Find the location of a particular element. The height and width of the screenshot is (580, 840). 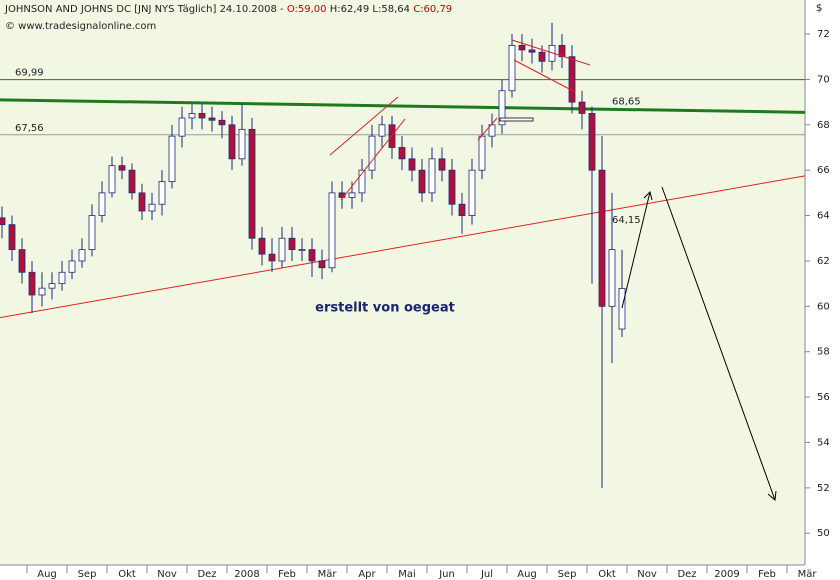

y-tick-label: 58 is located at coordinates (823, 352).